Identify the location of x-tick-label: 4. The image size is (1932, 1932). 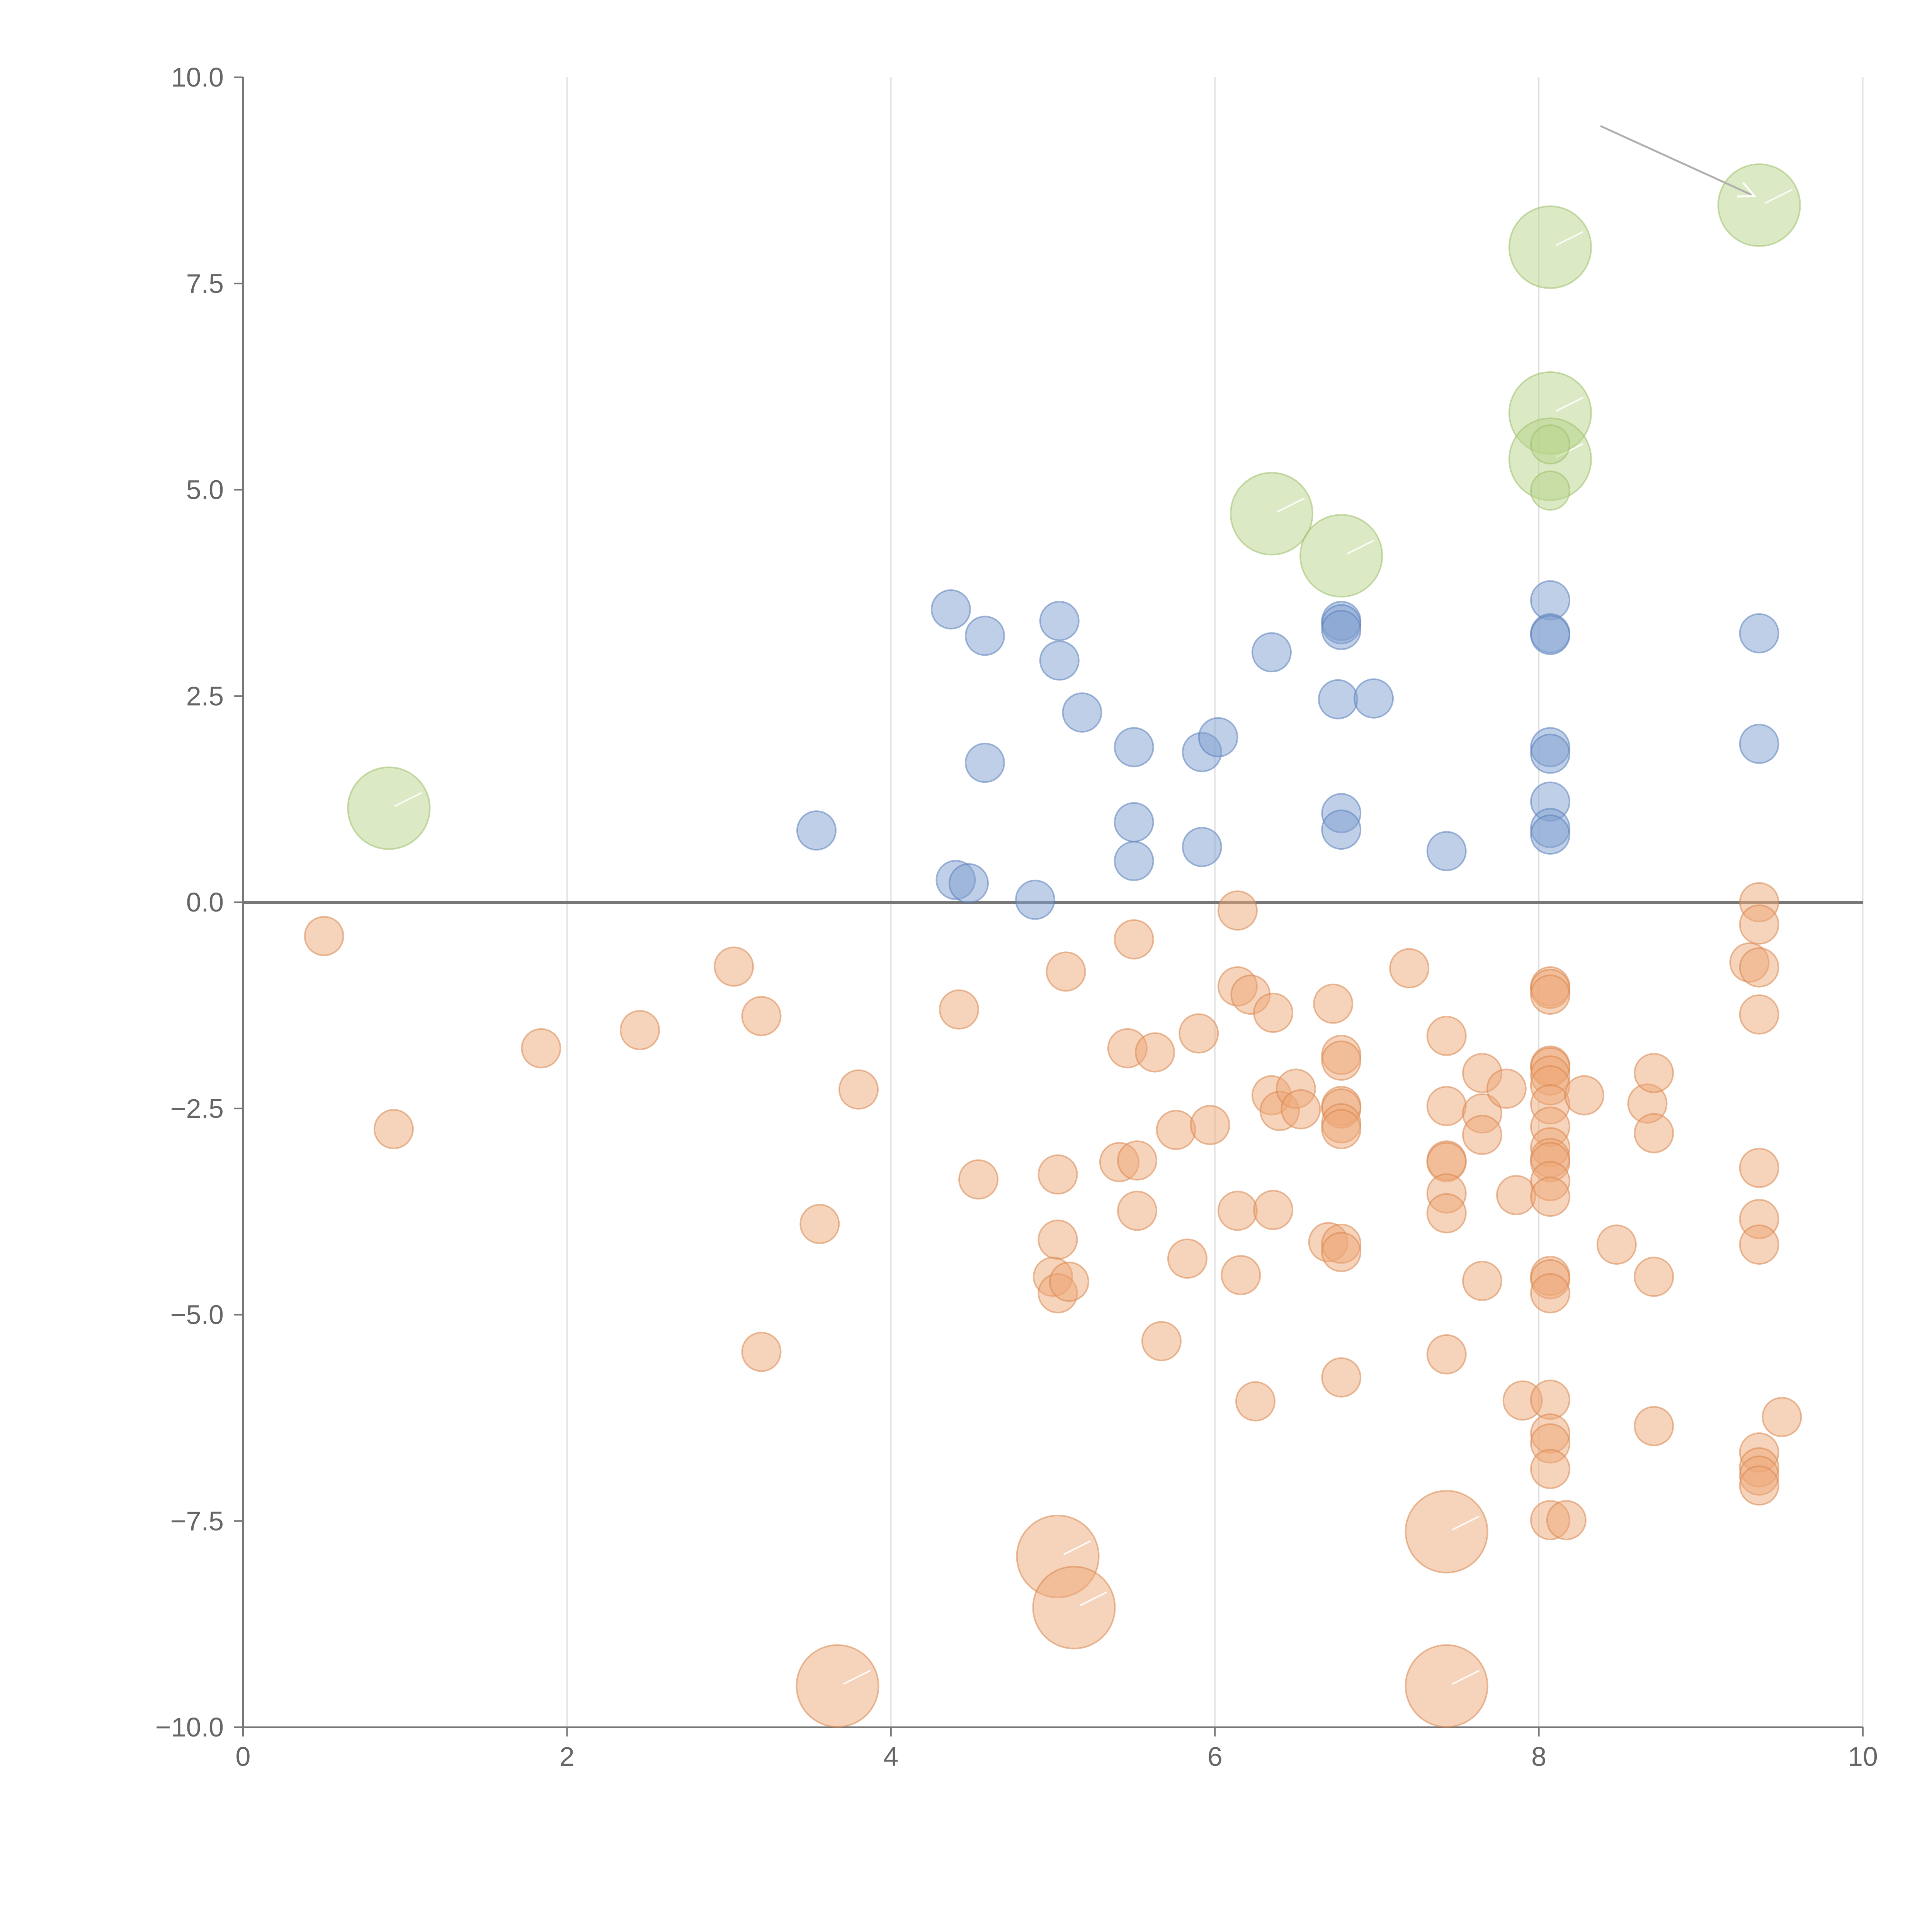
(891, 1757).